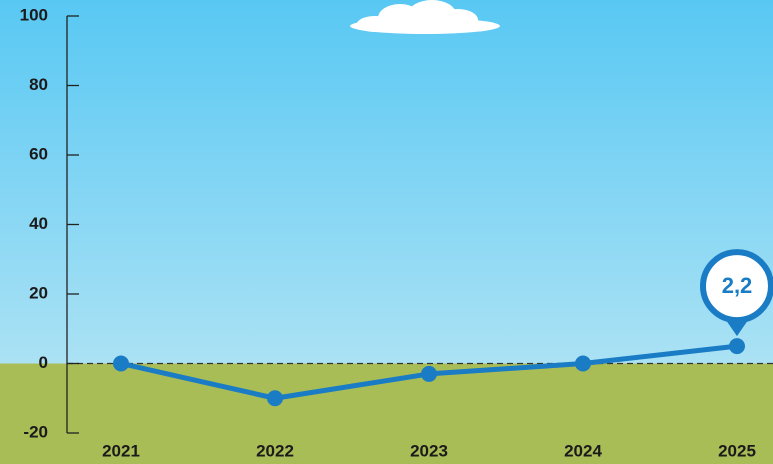 The image size is (773, 464). What do you see at coordinates (43, 362) in the screenshot?
I see `y-tick-label: 0` at bounding box center [43, 362].